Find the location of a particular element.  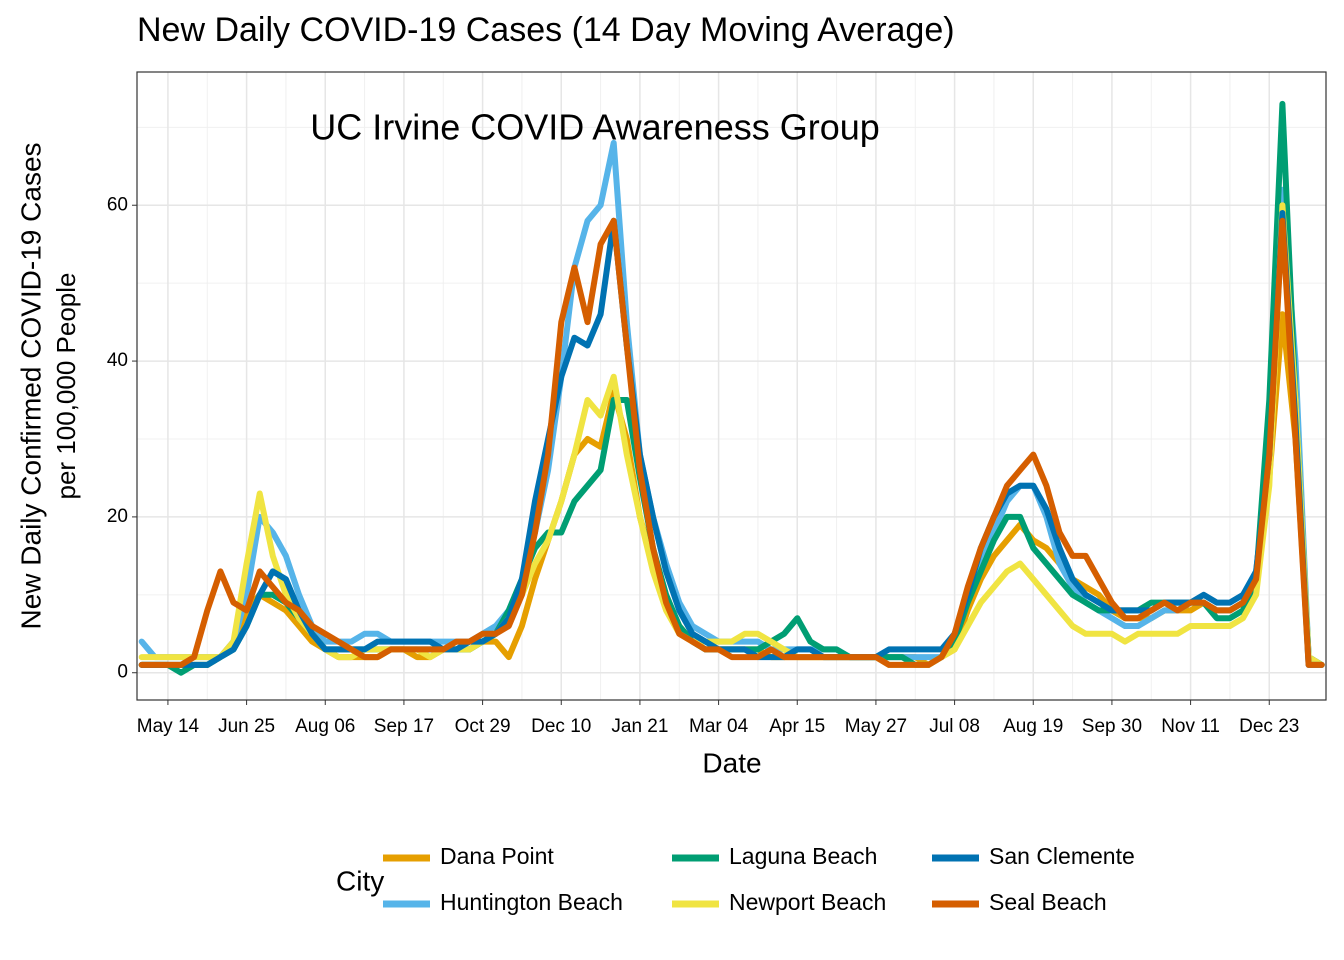

x-tick-label: Nov 11 is located at coordinates (1190, 726).